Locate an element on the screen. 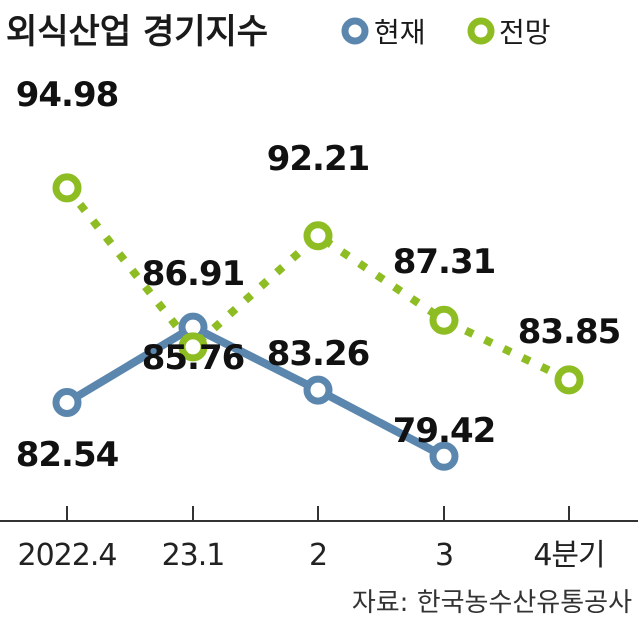  x-tick-label-1: 23.1 is located at coordinates (193, 555).